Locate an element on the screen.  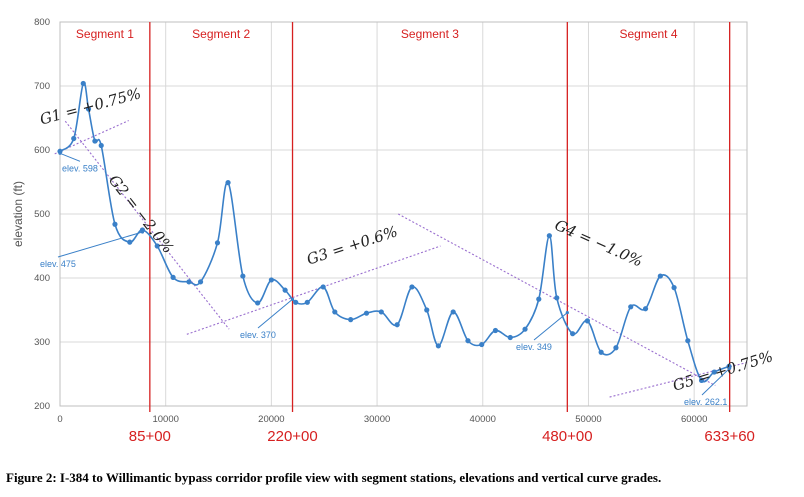
segment-label: Segment 1 is located at coordinates (105, 34).